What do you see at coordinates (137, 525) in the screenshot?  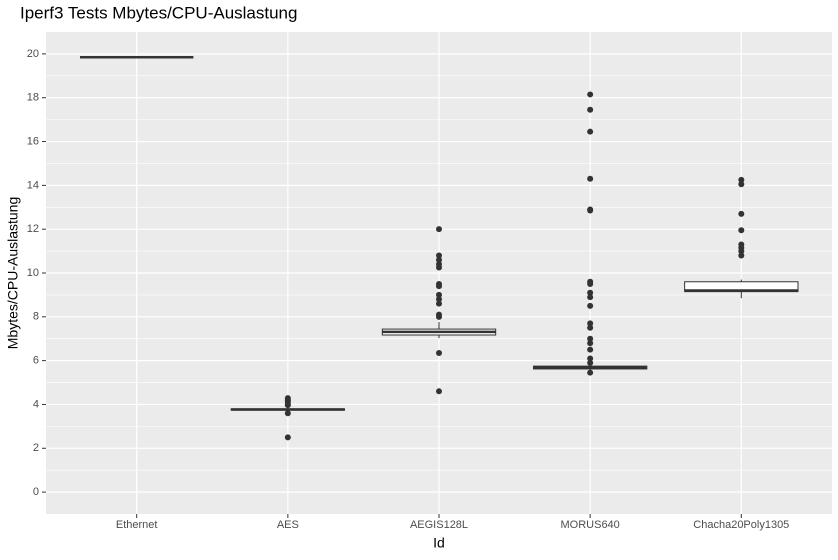 I see `x-tick-label: Ethernet` at bounding box center [137, 525].